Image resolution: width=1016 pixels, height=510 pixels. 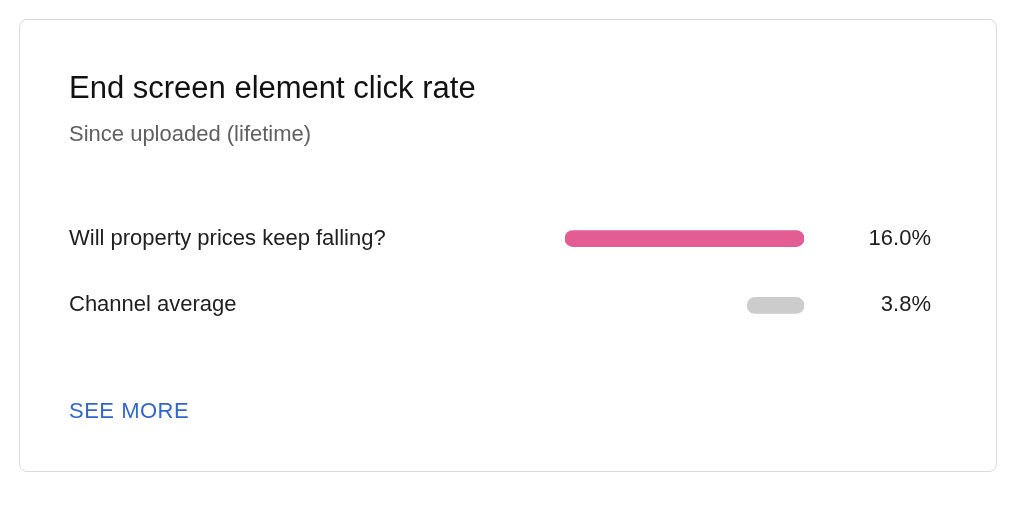 What do you see at coordinates (129, 411) in the screenshot?
I see `text: SEE MORE` at bounding box center [129, 411].